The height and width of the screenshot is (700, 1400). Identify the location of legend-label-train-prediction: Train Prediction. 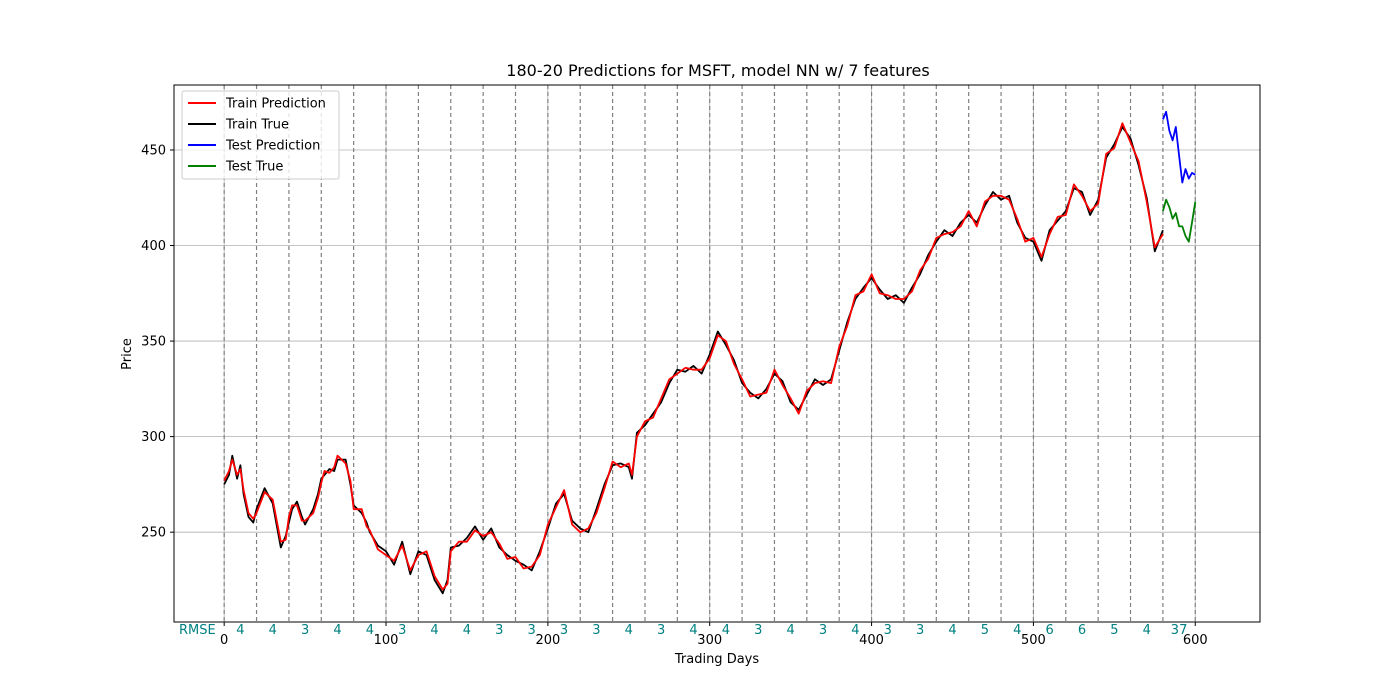
(275, 104).